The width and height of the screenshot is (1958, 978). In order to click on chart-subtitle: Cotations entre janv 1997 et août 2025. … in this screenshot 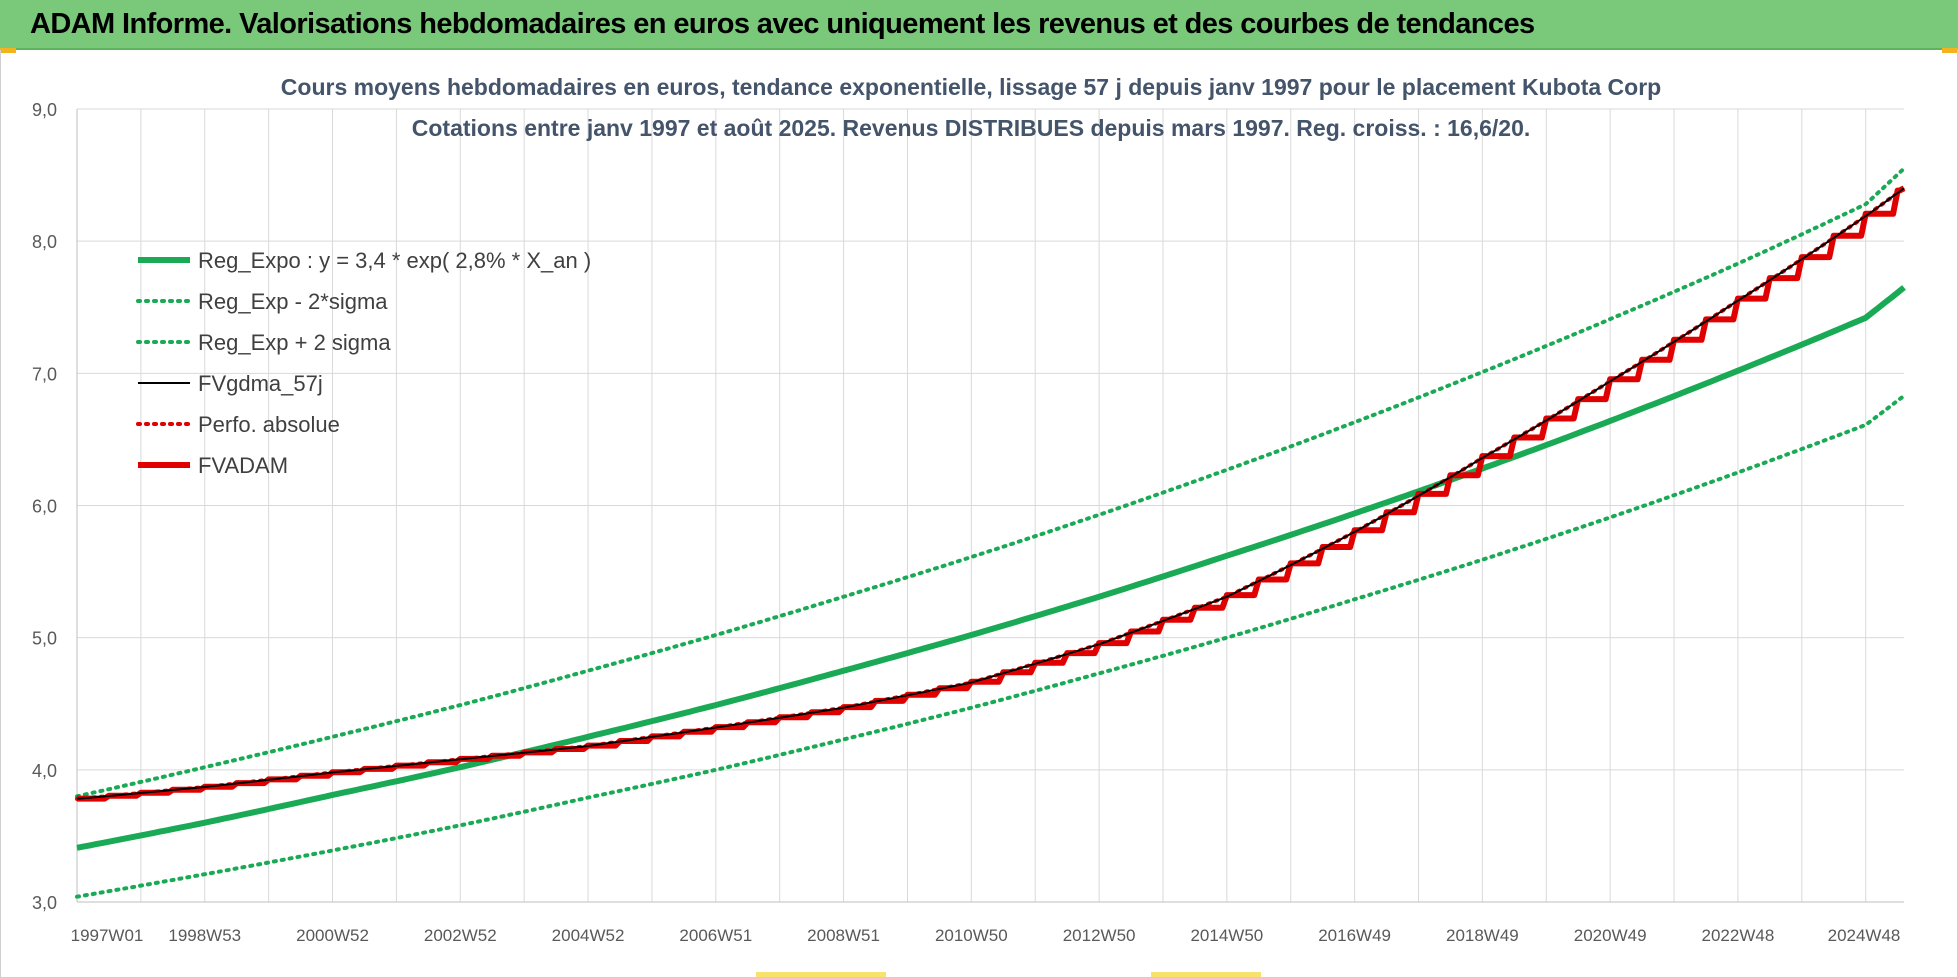, I will do `click(971, 128)`.